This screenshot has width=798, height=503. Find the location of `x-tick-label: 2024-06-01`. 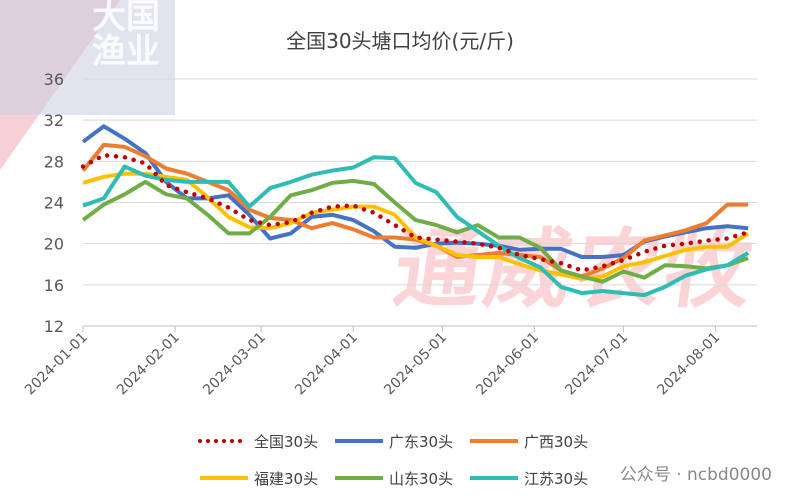

x-tick-label: 2024-06-01 is located at coordinates (507, 364).